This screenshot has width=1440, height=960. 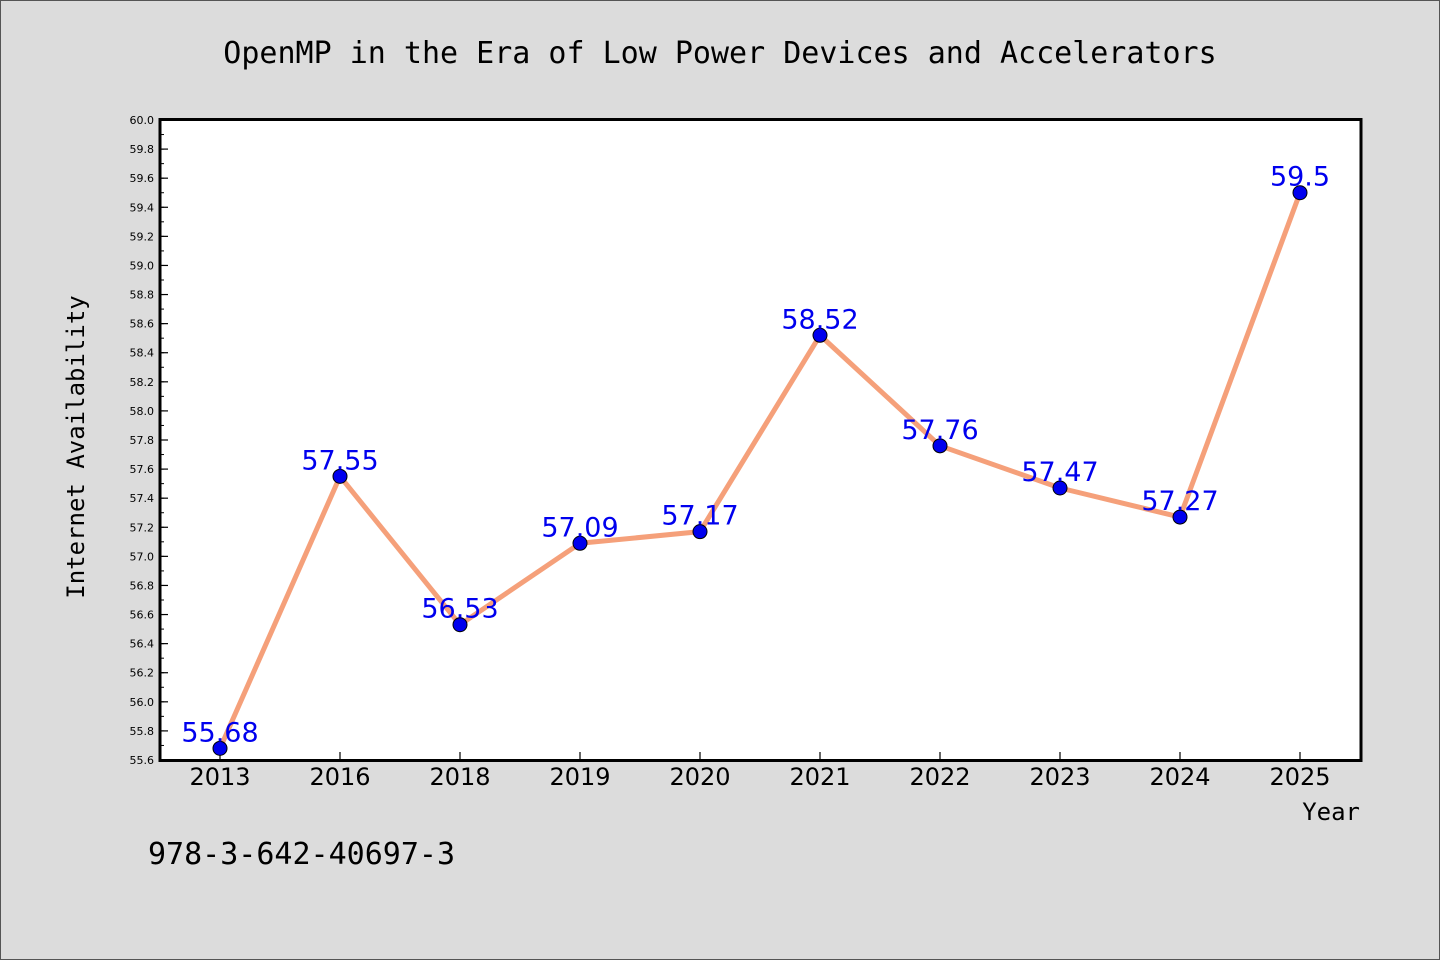 What do you see at coordinates (142, 411) in the screenshot?
I see `y-tick-label: 58.0` at bounding box center [142, 411].